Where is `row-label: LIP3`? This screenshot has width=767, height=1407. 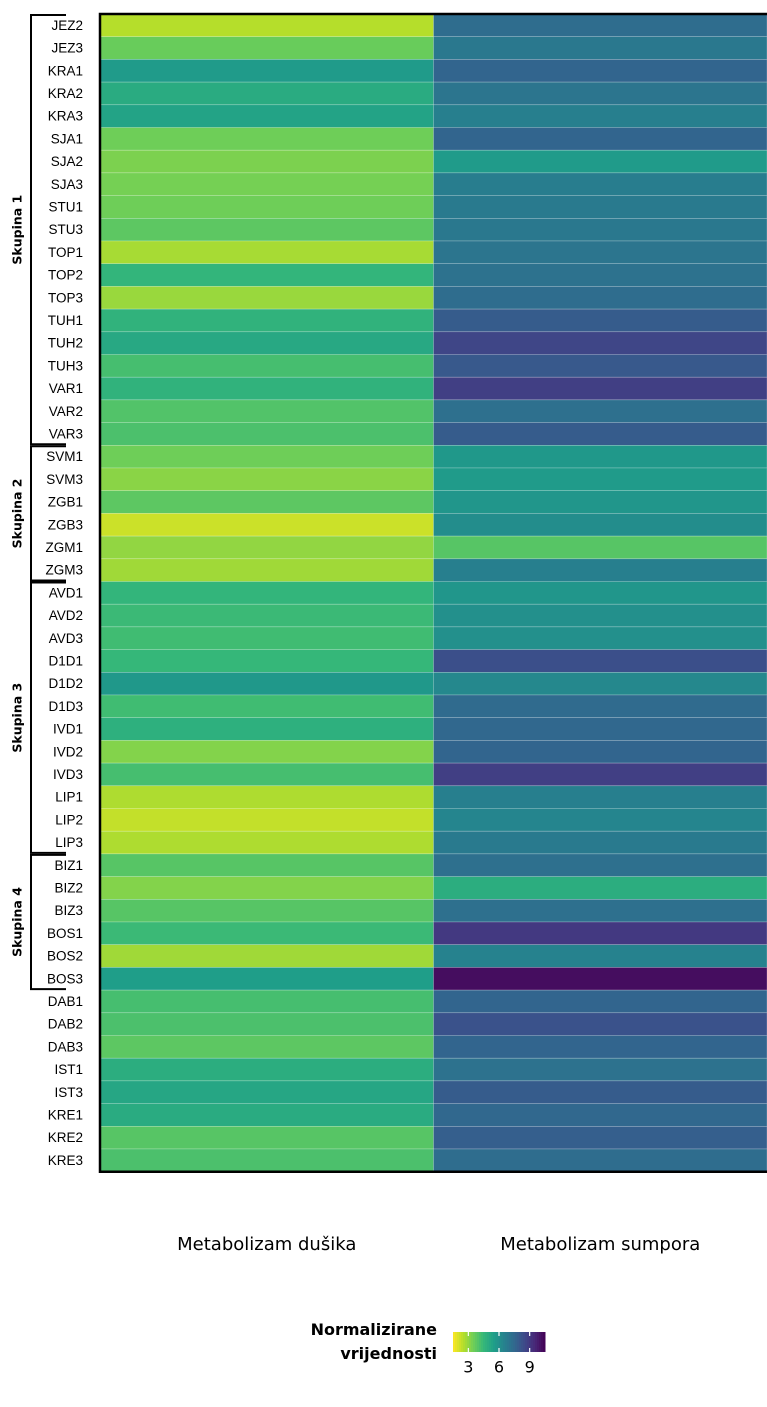 row-label: LIP3 is located at coordinates (69, 842).